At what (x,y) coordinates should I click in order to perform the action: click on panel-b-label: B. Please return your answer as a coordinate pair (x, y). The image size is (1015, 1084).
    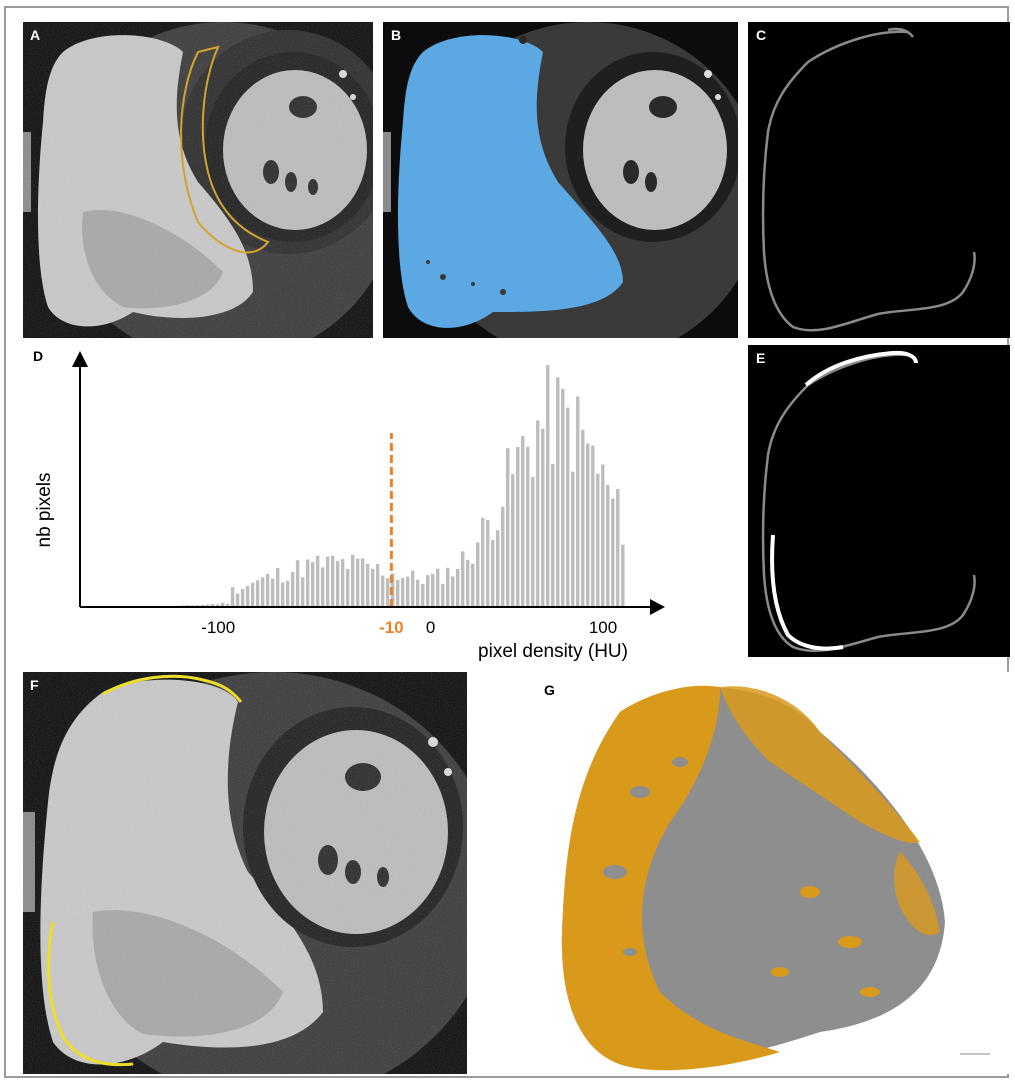
    Looking at the image, I should click on (396, 35).